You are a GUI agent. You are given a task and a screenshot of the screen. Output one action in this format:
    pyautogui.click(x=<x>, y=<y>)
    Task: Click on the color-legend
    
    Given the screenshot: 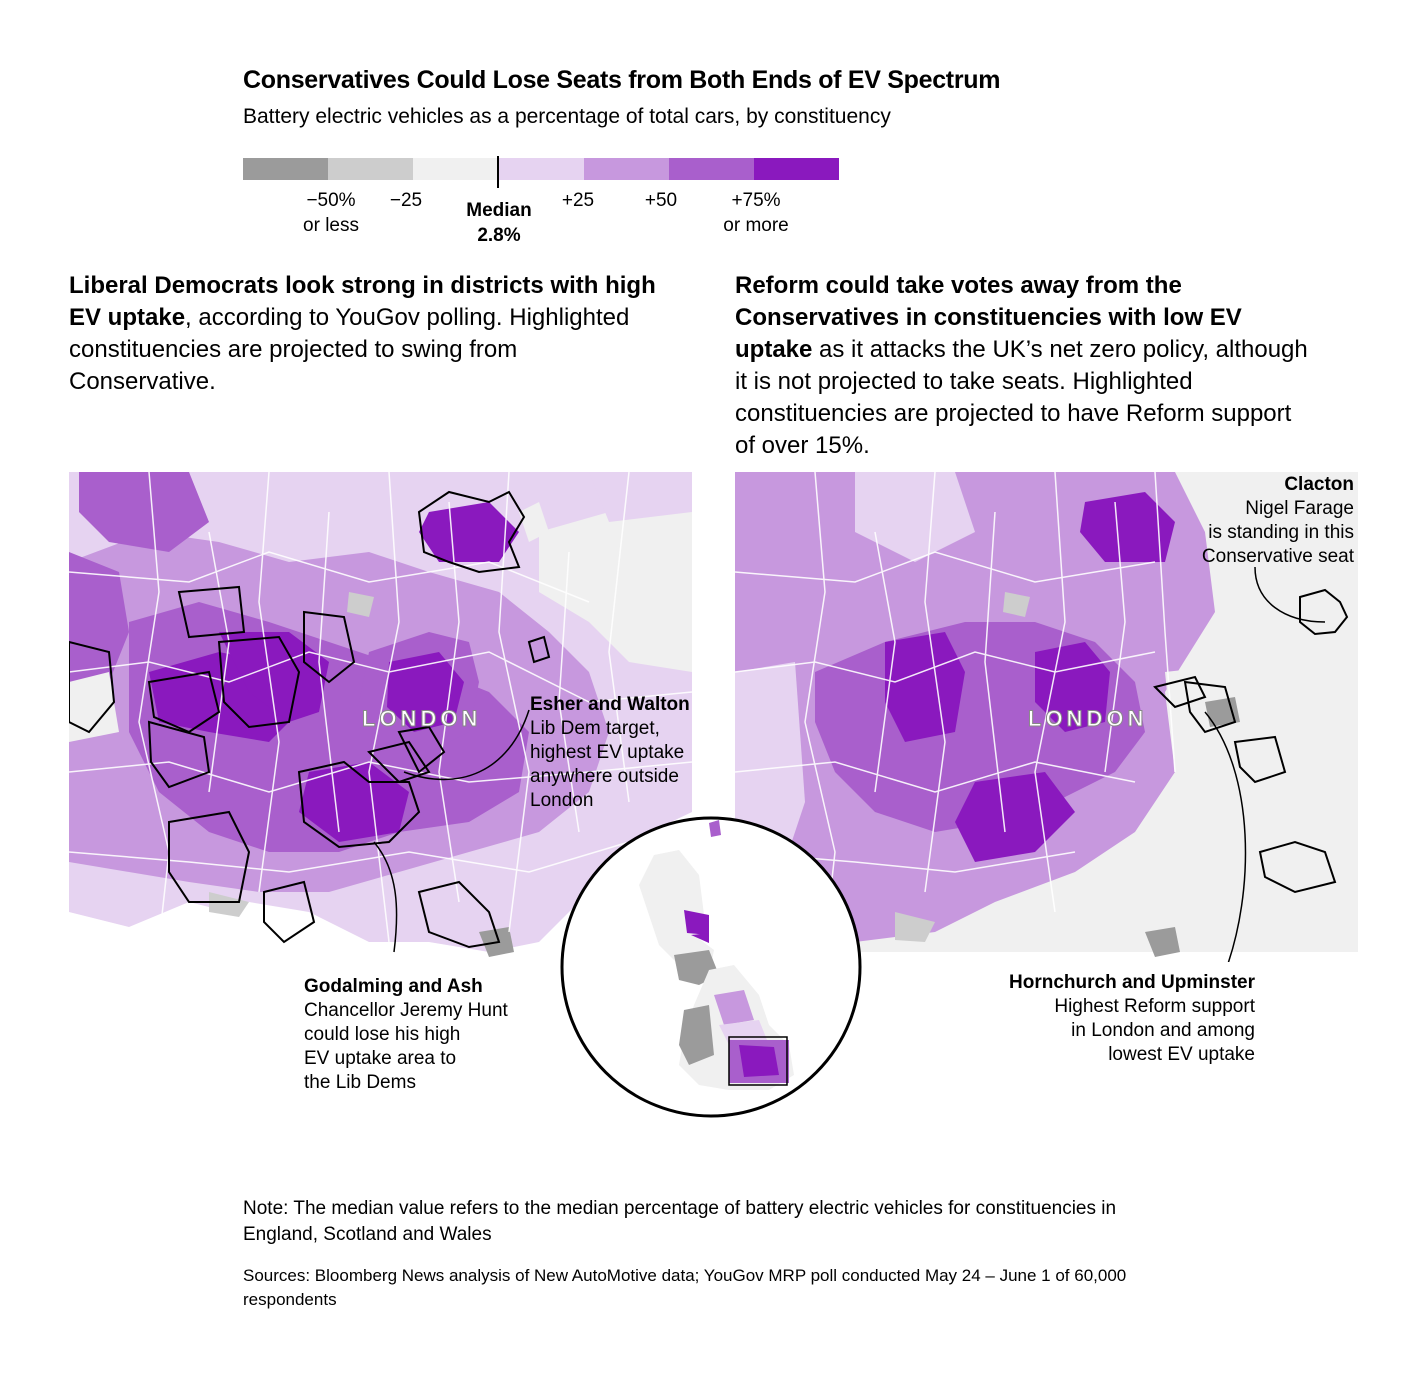 What is the action you would take?
    pyautogui.click(x=541, y=169)
    